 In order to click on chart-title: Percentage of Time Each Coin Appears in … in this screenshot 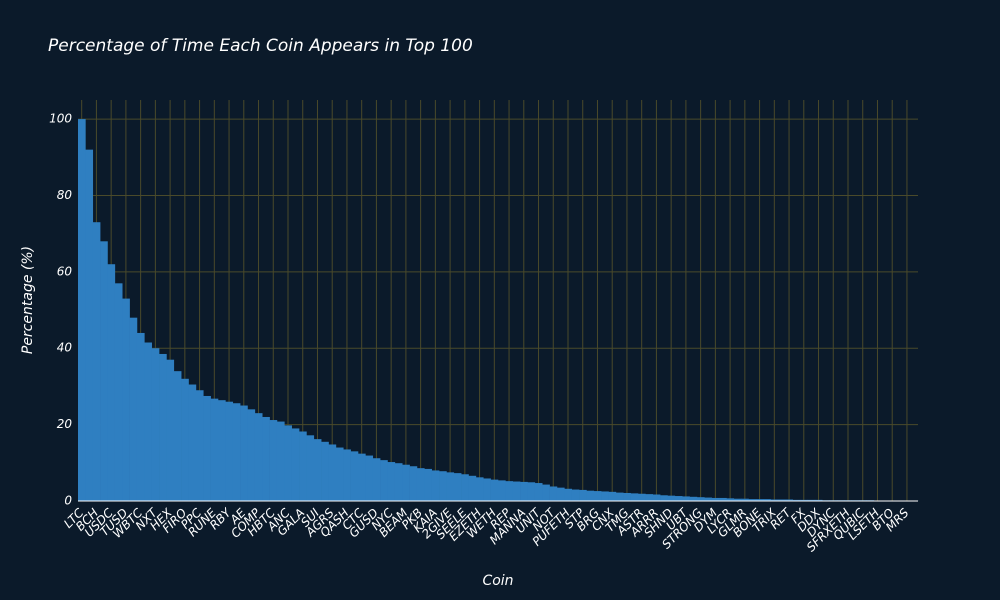, I will do `click(260, 46)`.